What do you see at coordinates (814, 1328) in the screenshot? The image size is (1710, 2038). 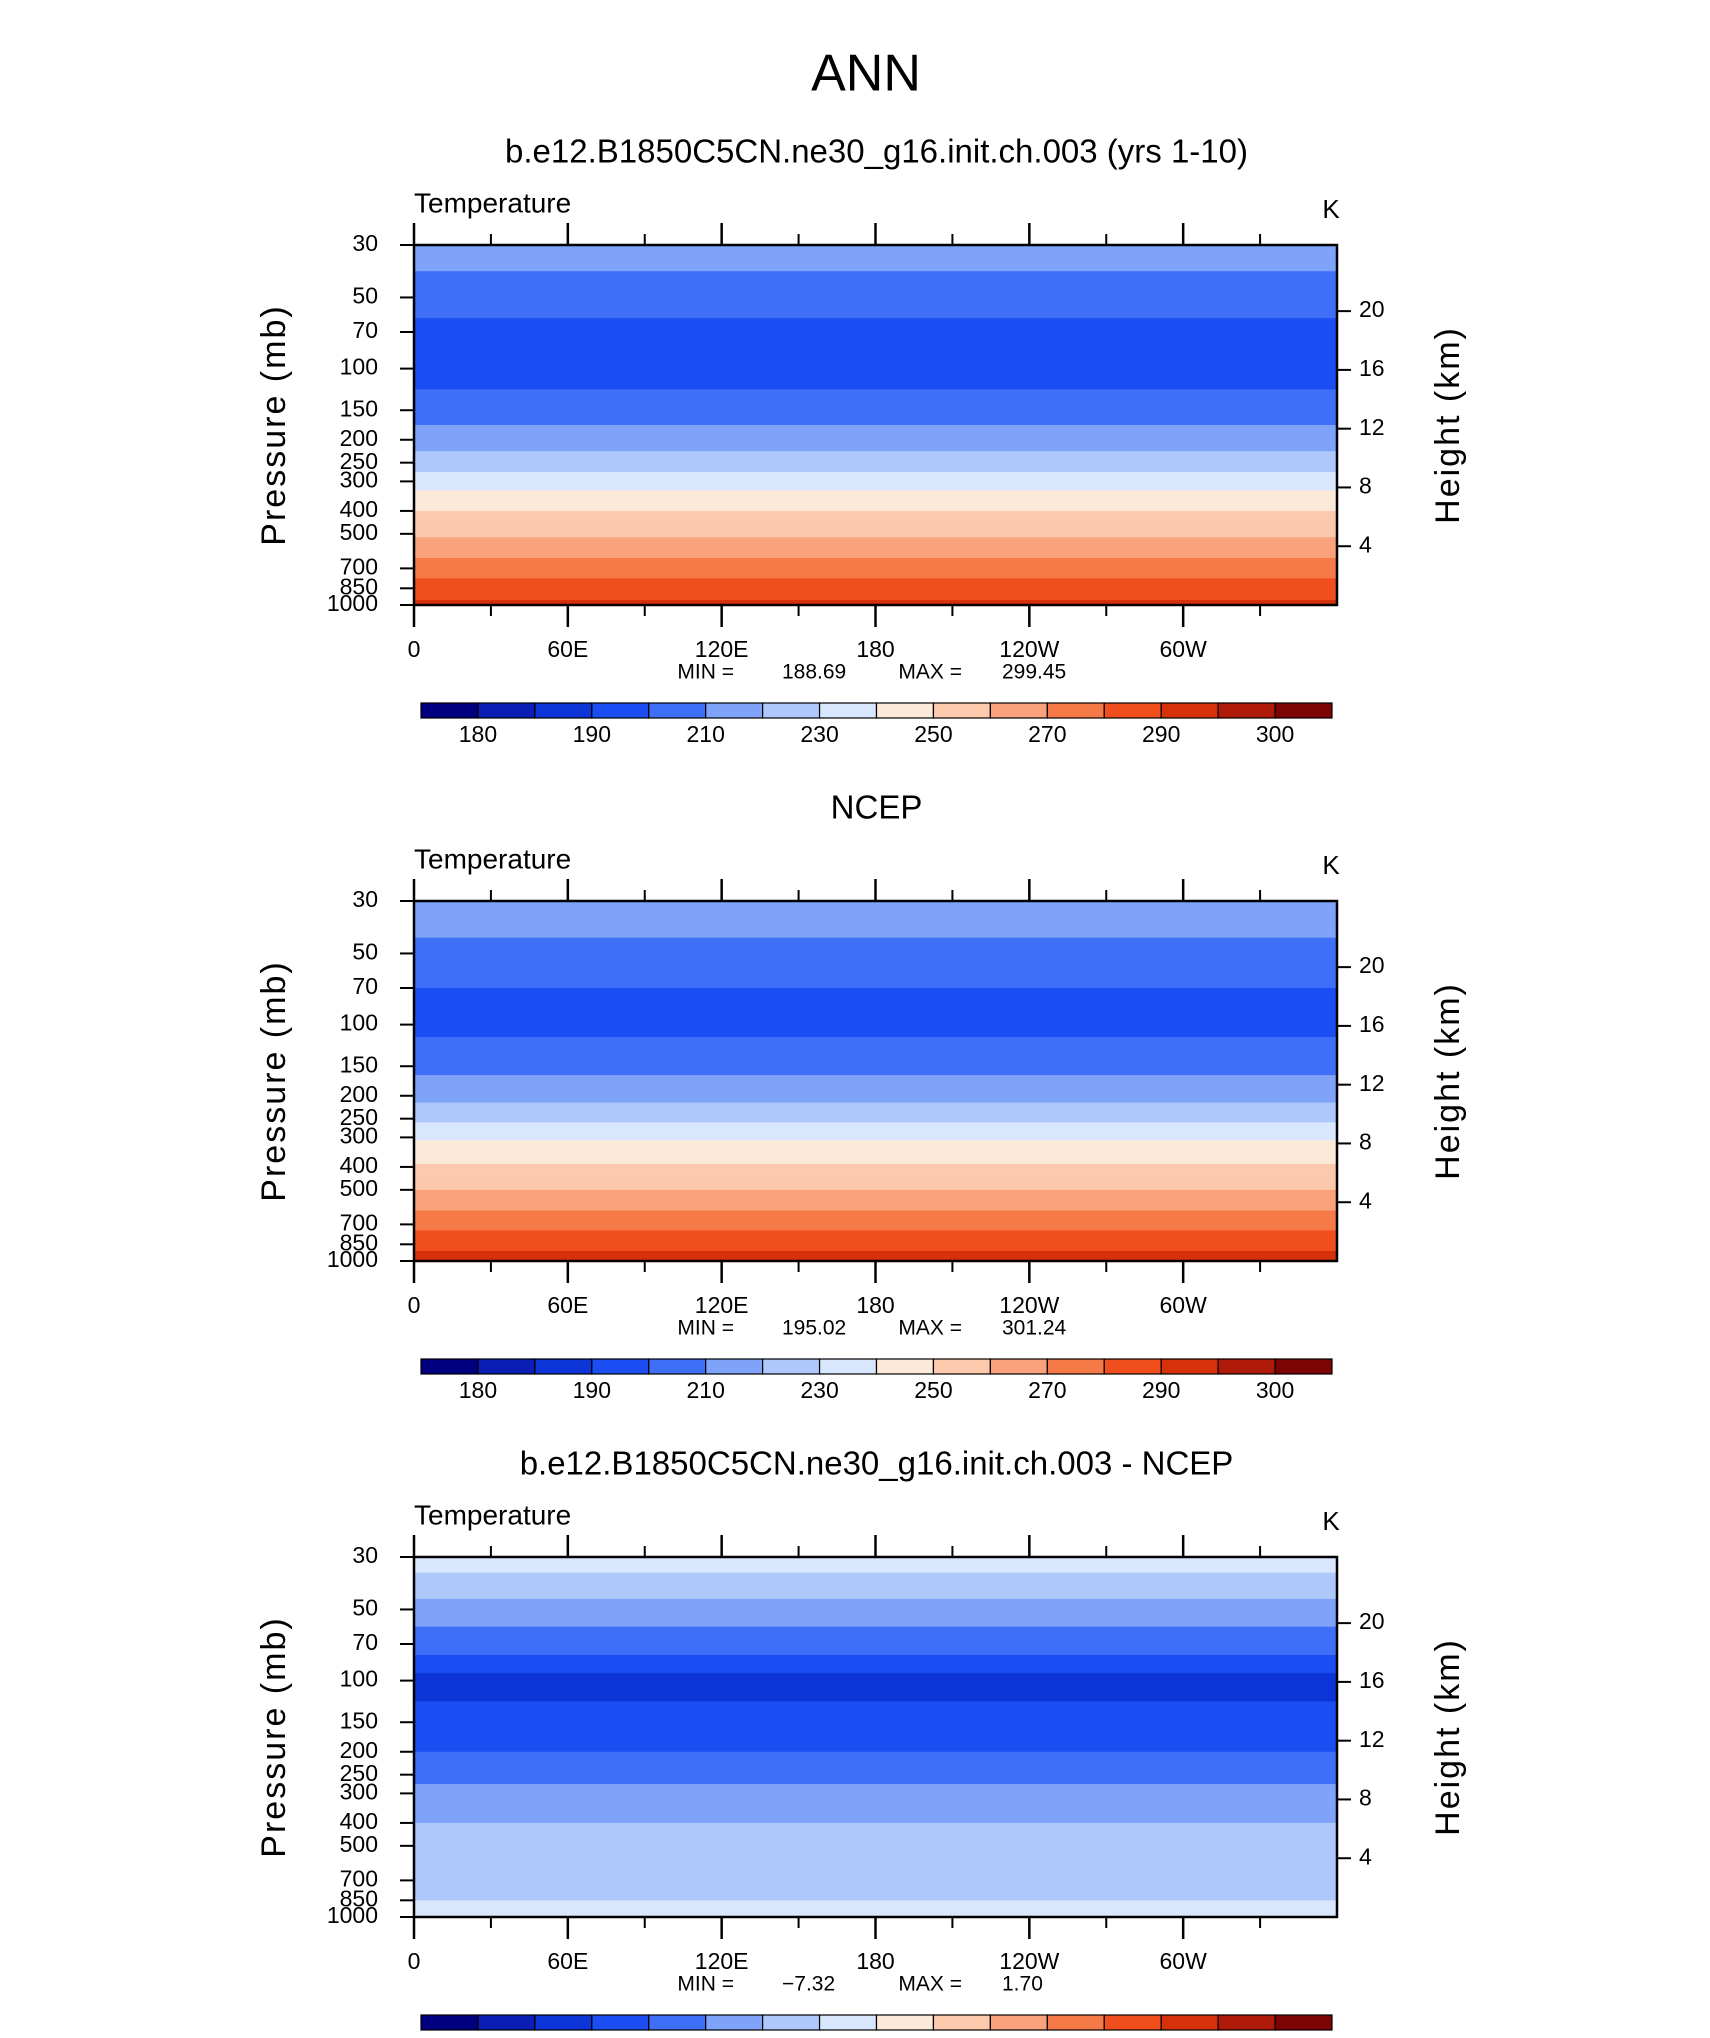 I see `min-value: 195.02` at bounding box center [814, 1328].